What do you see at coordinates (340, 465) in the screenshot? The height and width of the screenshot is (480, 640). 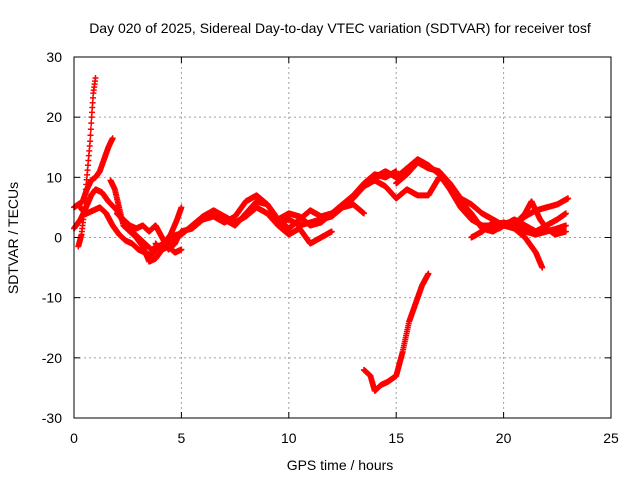 I see `x-axis-label: GPS time / hours` at bounding box center [340, 465].